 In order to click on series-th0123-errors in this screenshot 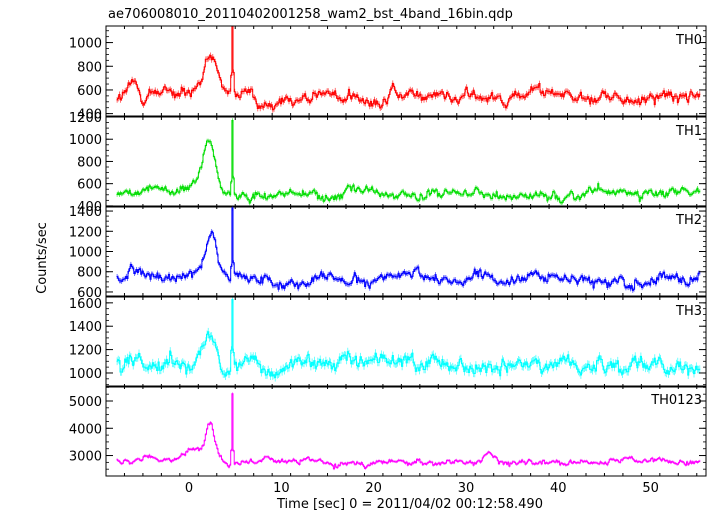, I will do `click(408, 431)`.